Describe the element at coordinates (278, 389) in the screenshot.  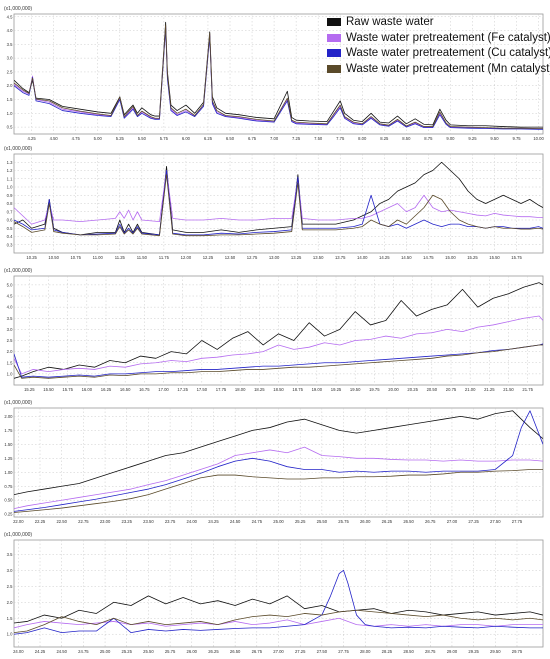
I see `x-tick-label: 18.50` at that location.